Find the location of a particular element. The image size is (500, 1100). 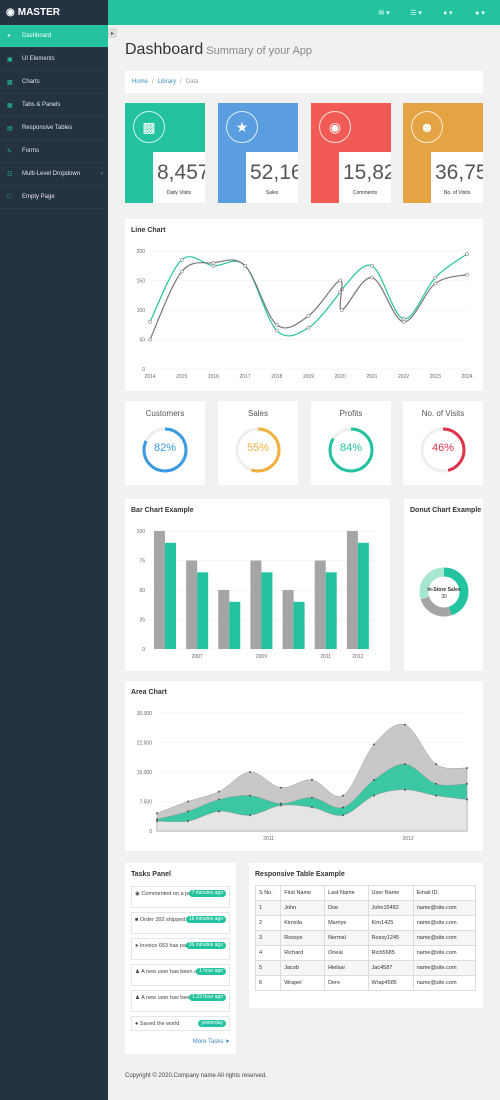

breadcrumb-library: Library is located at coordinates (167, 82).